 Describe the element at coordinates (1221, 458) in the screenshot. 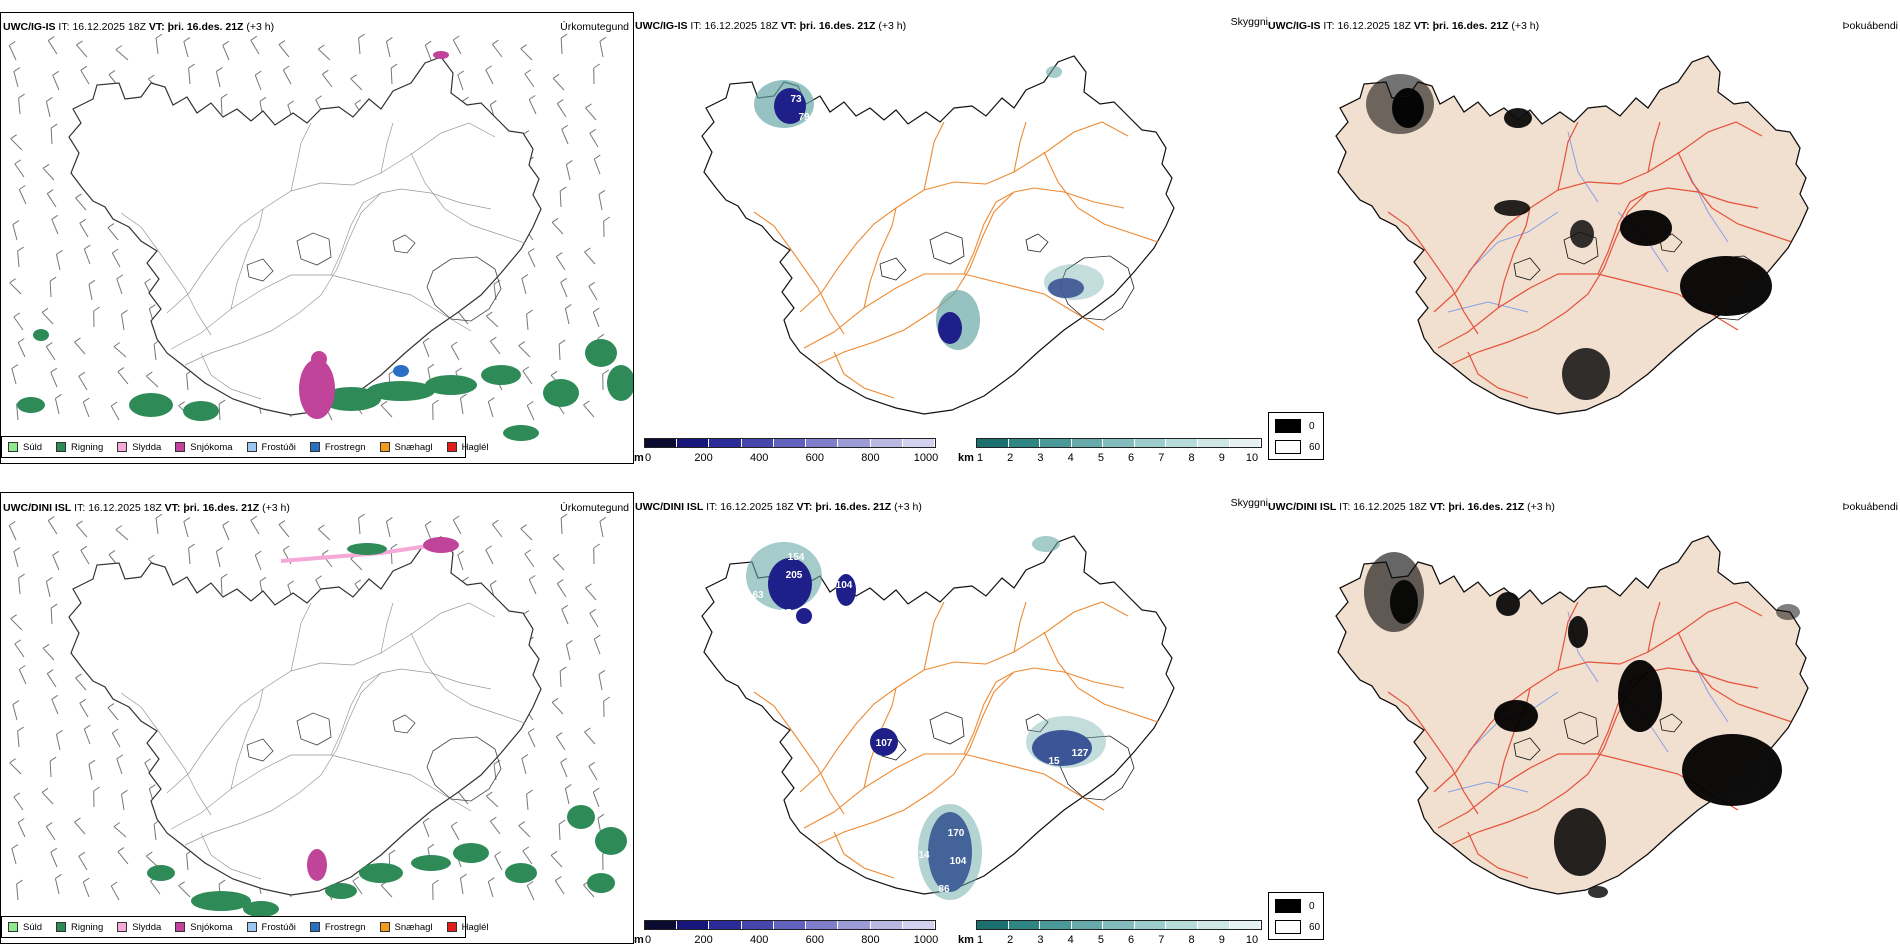

I see `colorbar-tick: 9` at that location.